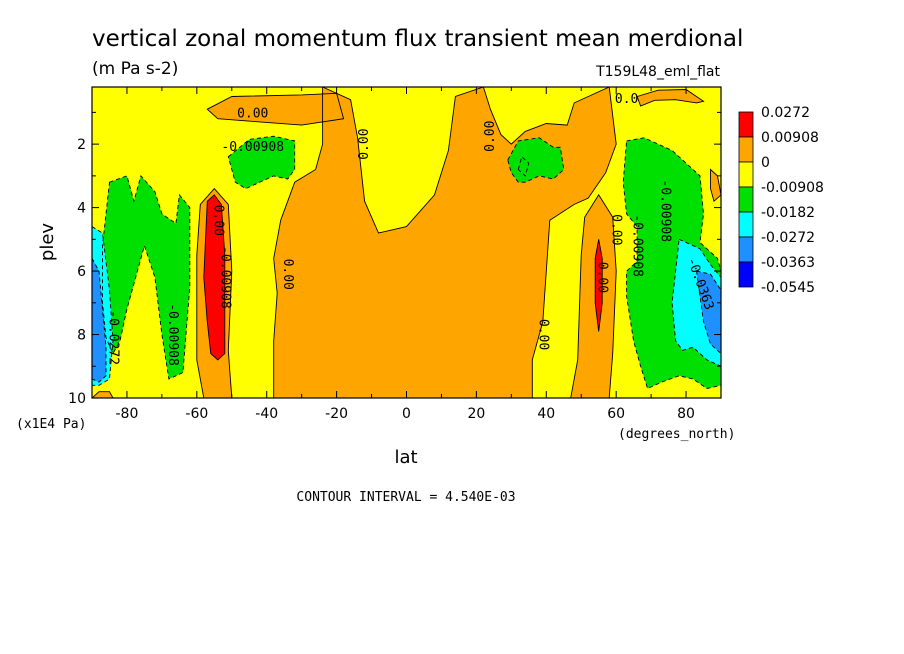 The height and width of the screenshot is (654, 904). What do you see at coordinates (665, 210) in the screenshot?
I see `contour-label-13: -0.00908` at bounding box center [665, 210].